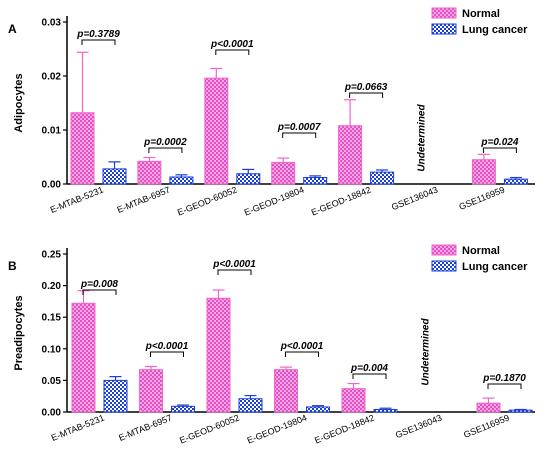 The width and height of the screenshot is (550, 468). I want to click on y-tick-label: 0.02, so click(52, 77).